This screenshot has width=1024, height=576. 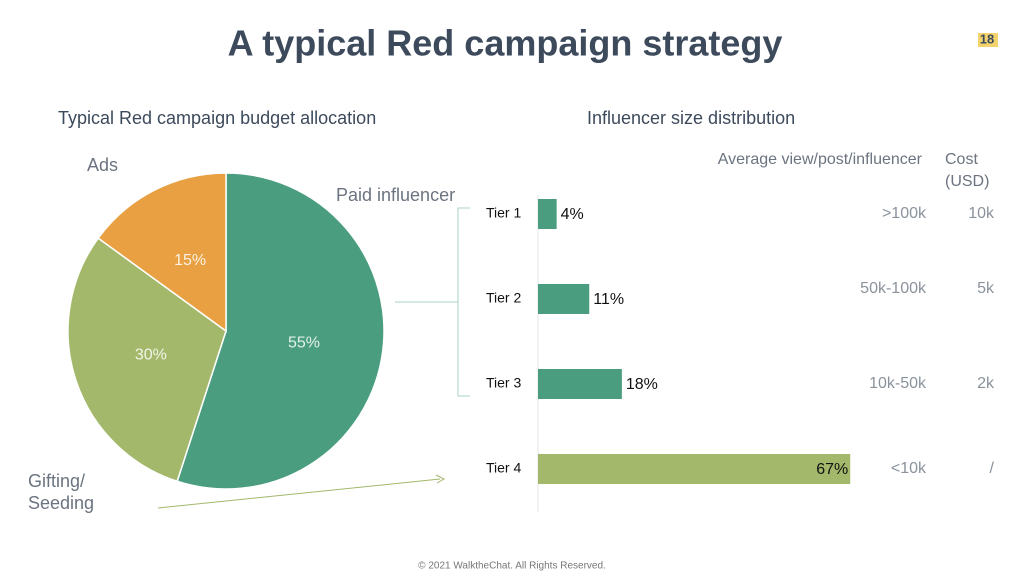 What do you see at coordinates (304, 343) in the screenshot?
I see `slice-label: 55%` at bounding box center [304, 343].